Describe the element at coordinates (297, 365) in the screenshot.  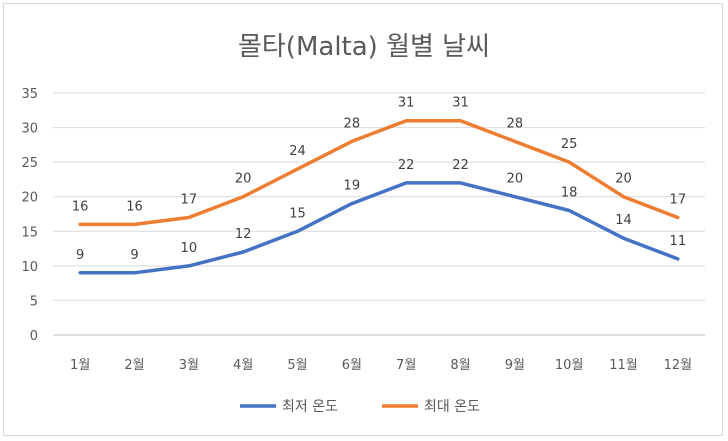
I see `x-tick-label: 5월` at that location.